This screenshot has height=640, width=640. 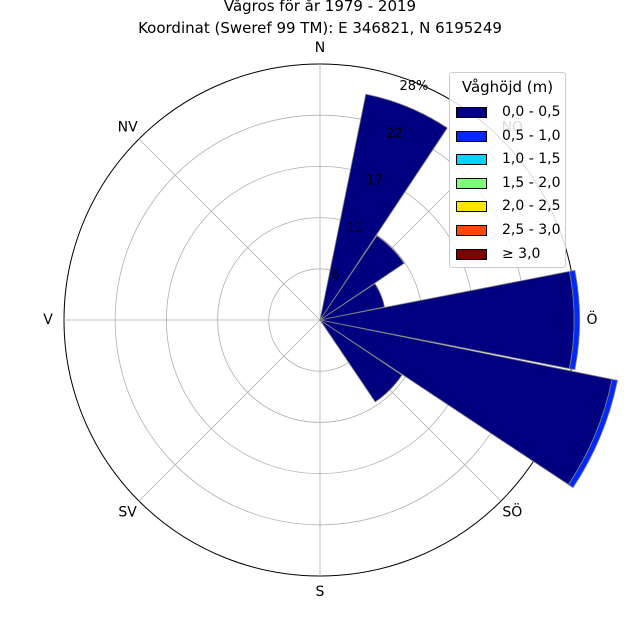 What do you see at coordinates (335, 275) in the screenshot?
I see `radial-tick-label-0: 6` at bounding box center [335, 275].